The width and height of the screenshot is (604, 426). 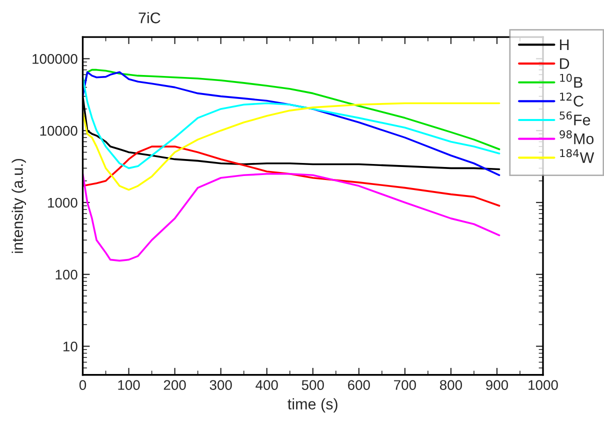 I want to click on y-tick-label: 10, so click(x=71, y=347).